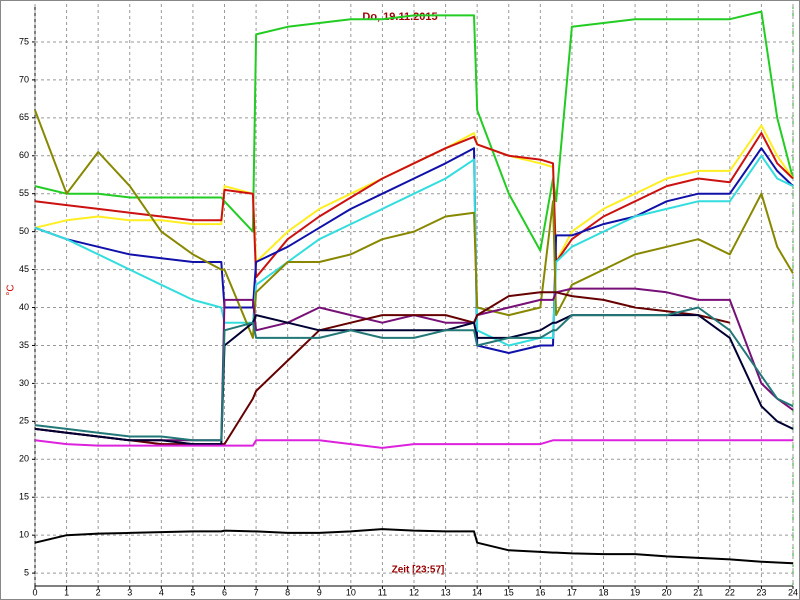 This screenshot has width=800, height=600. Describe the element at coordinates (287, 592) in the screenshot. I see `x-tick-label: 8` at that location.